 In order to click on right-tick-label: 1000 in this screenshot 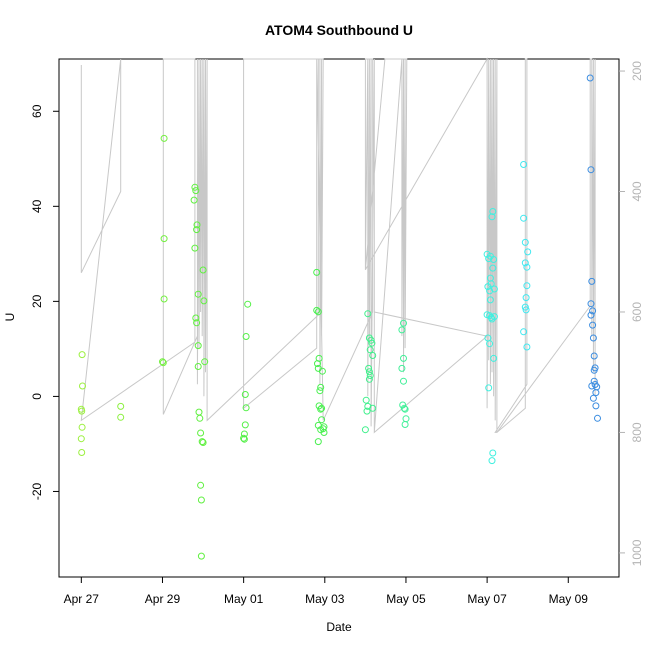, I will do `click(637, 552)`.